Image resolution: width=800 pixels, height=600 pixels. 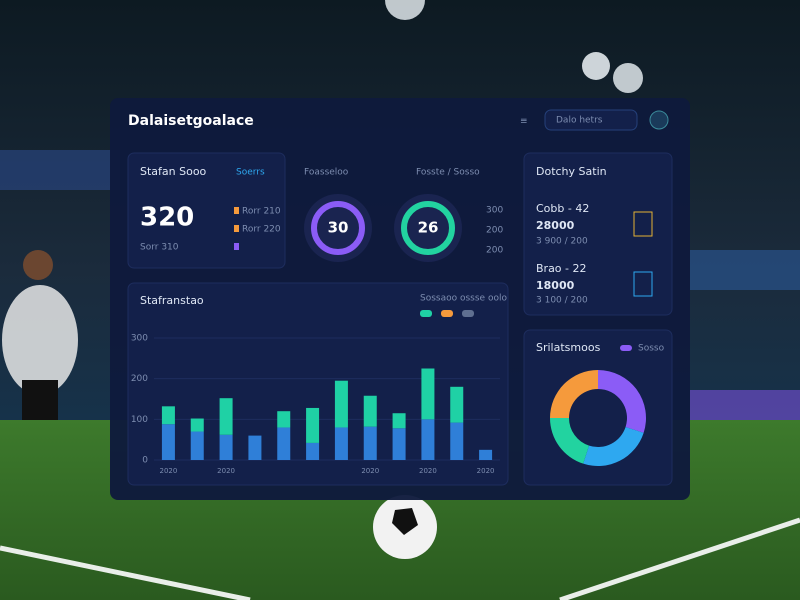 I want to click on ring-value: 26, so click(x=428, y=228).